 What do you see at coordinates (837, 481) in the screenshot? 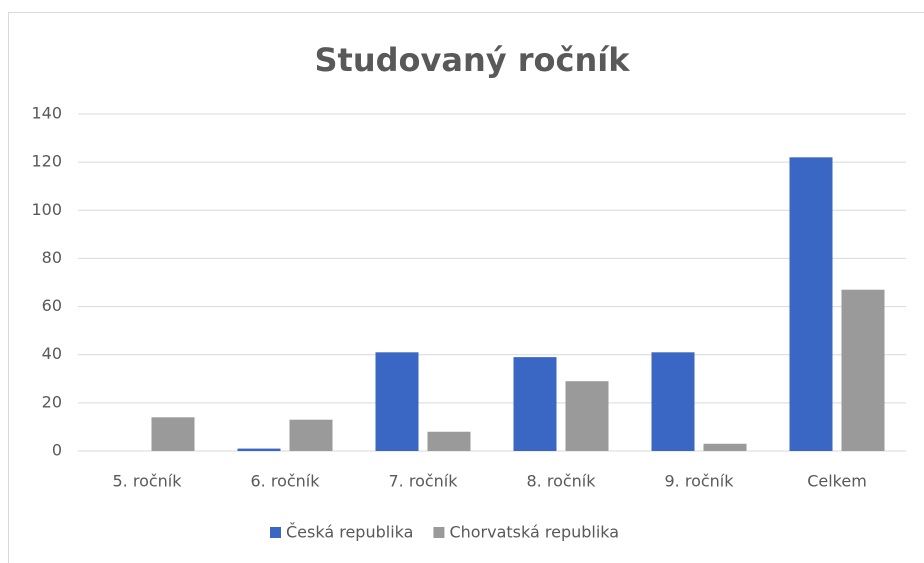
I see `x-tick-label: Celkem` at bounding box center [837, 481].